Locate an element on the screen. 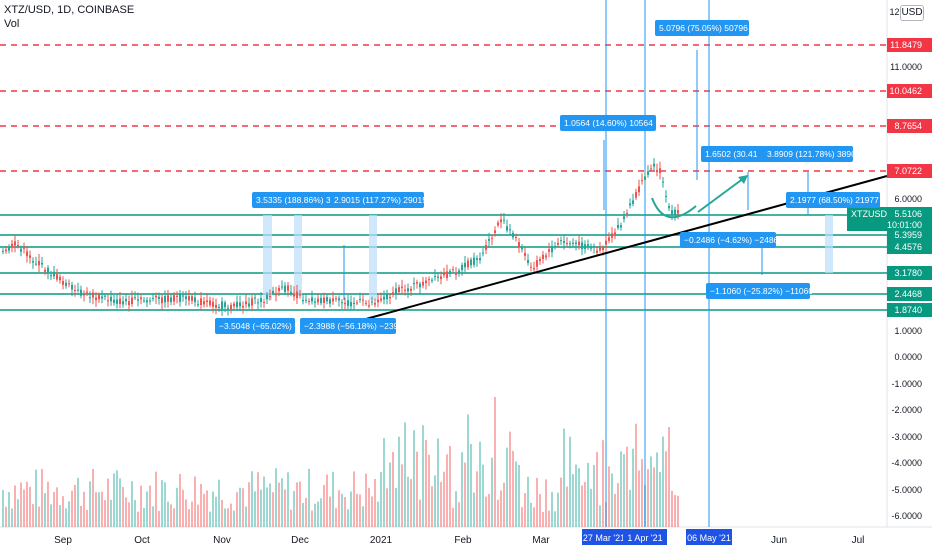  current-price-label: 5.5106 is located at coordinates (908, 214).